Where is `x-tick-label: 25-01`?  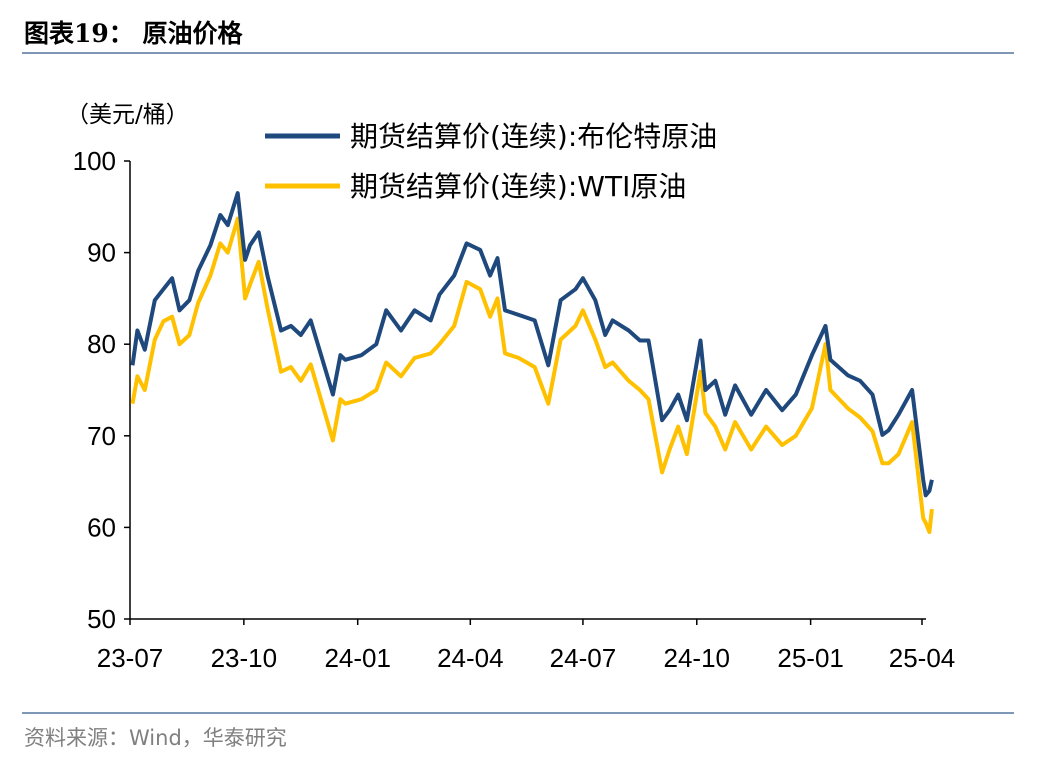 x-tick-label: 25-01 is located at coordinates (810, 658).